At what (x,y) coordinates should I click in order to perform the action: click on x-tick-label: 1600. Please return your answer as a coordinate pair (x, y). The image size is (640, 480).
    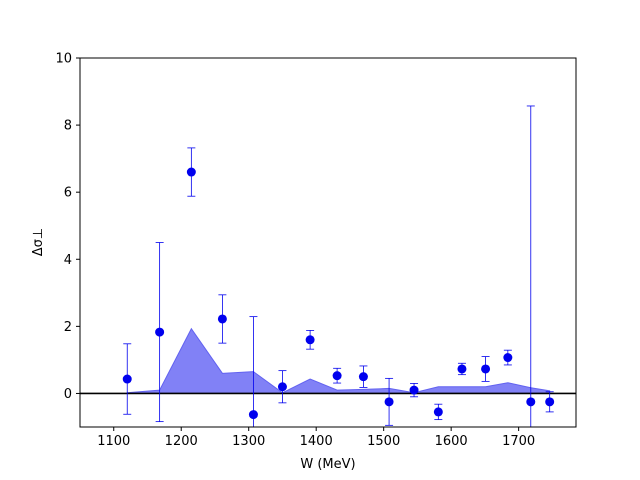
    Looking at the image, I should click on (451, 441).